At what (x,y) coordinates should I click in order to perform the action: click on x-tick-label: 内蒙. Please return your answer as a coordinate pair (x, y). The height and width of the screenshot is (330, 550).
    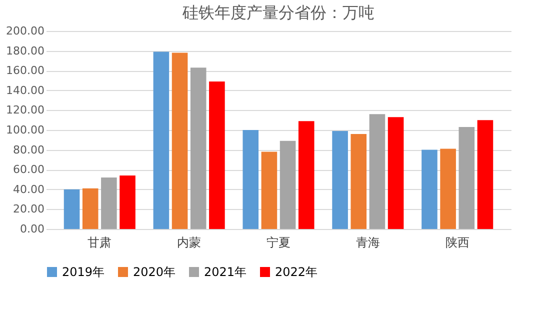
    Looking at the image, I should click on (189, 243).